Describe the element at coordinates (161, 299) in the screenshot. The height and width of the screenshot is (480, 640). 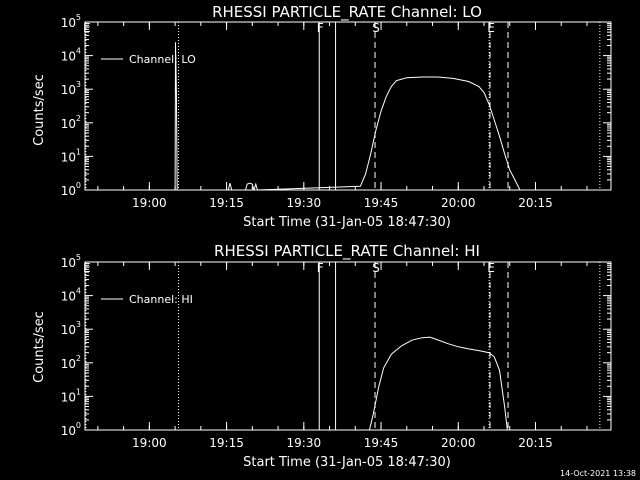
I see `legend-label: Channel: HI` at that location.